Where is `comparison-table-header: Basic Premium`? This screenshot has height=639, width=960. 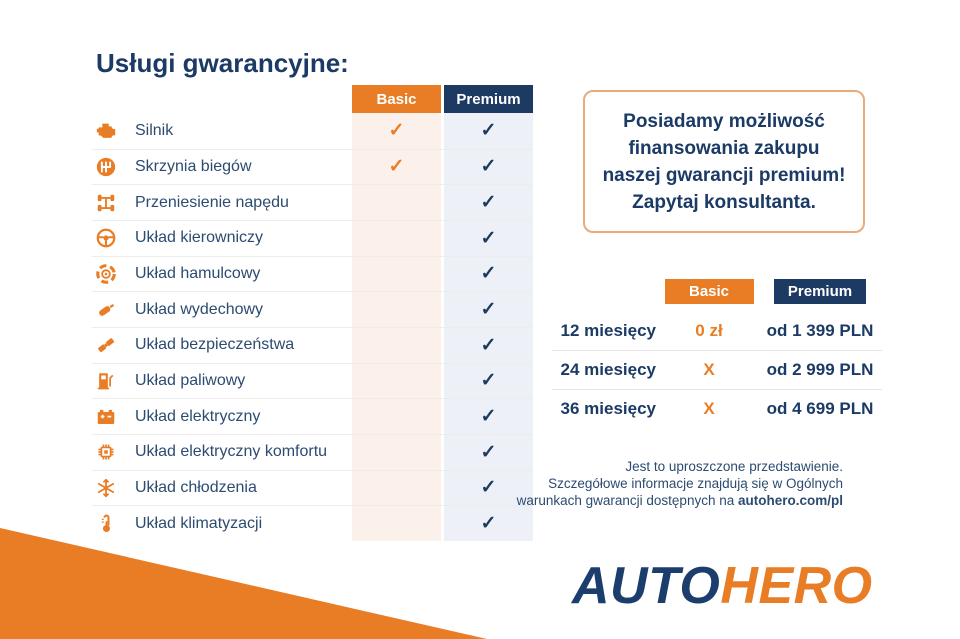
comparison-table-header: Basic Premium is located at coordinates (312, 99).